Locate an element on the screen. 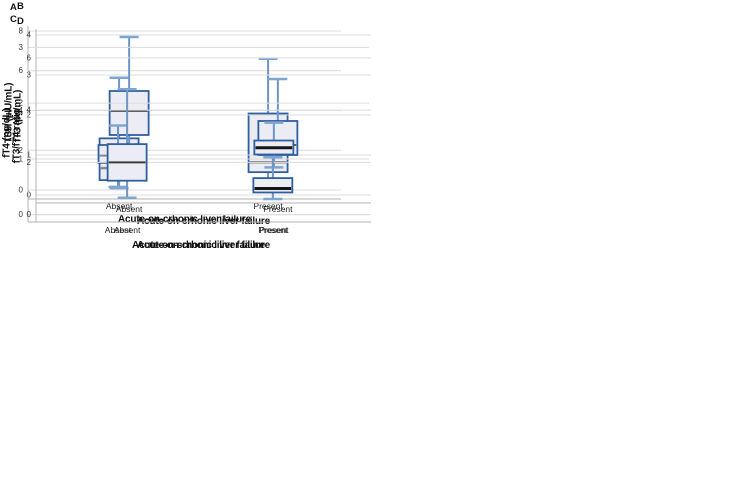 This screenshot has height=504, width=743. panel-d-label: D is located at coordinates (21, 21).